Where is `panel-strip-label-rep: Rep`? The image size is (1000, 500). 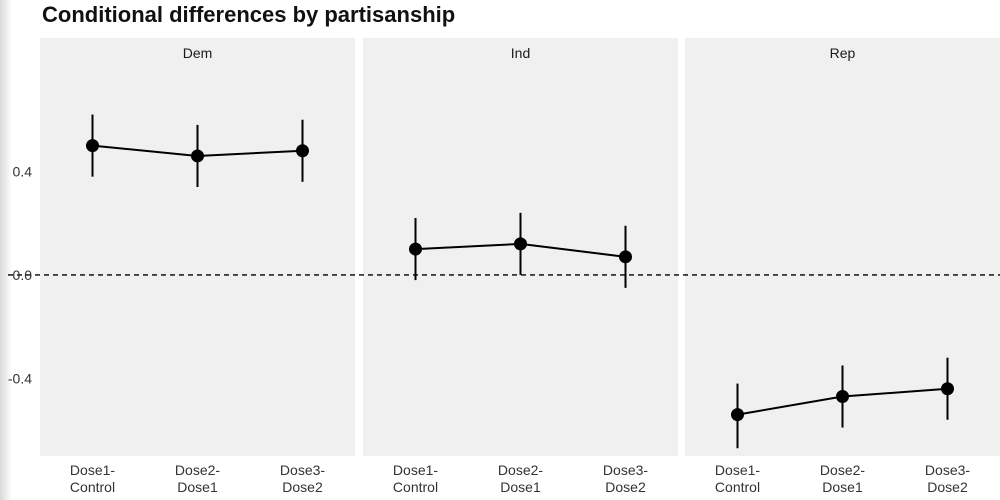 panel-strip-label-rep: Rep is located at coordinates (843, 53).